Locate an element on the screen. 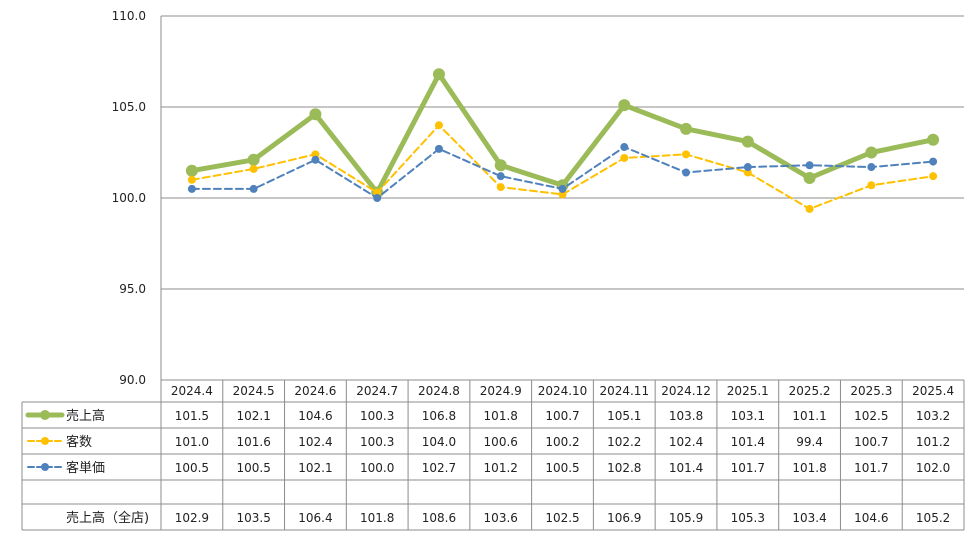  series-name: 客単価 is located at coordinates (85, 468).